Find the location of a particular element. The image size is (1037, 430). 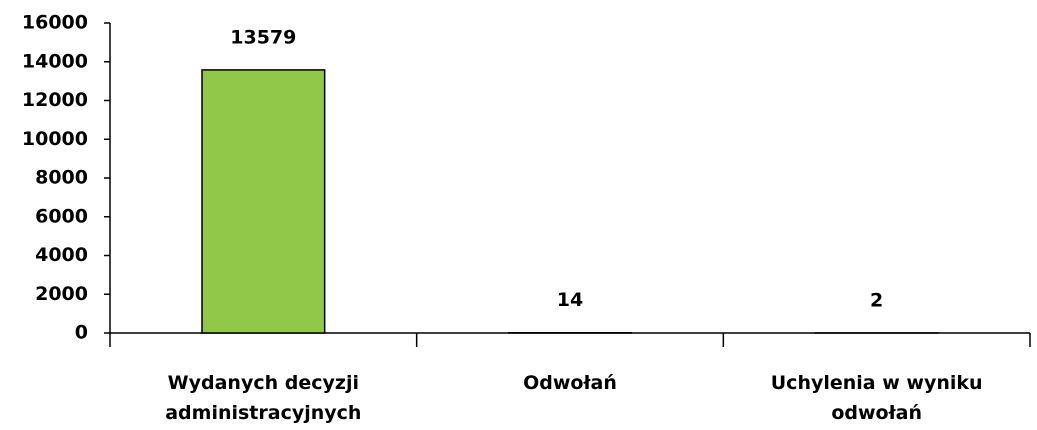

y-tick-label: 10000 is located at coordinates (55, 139).